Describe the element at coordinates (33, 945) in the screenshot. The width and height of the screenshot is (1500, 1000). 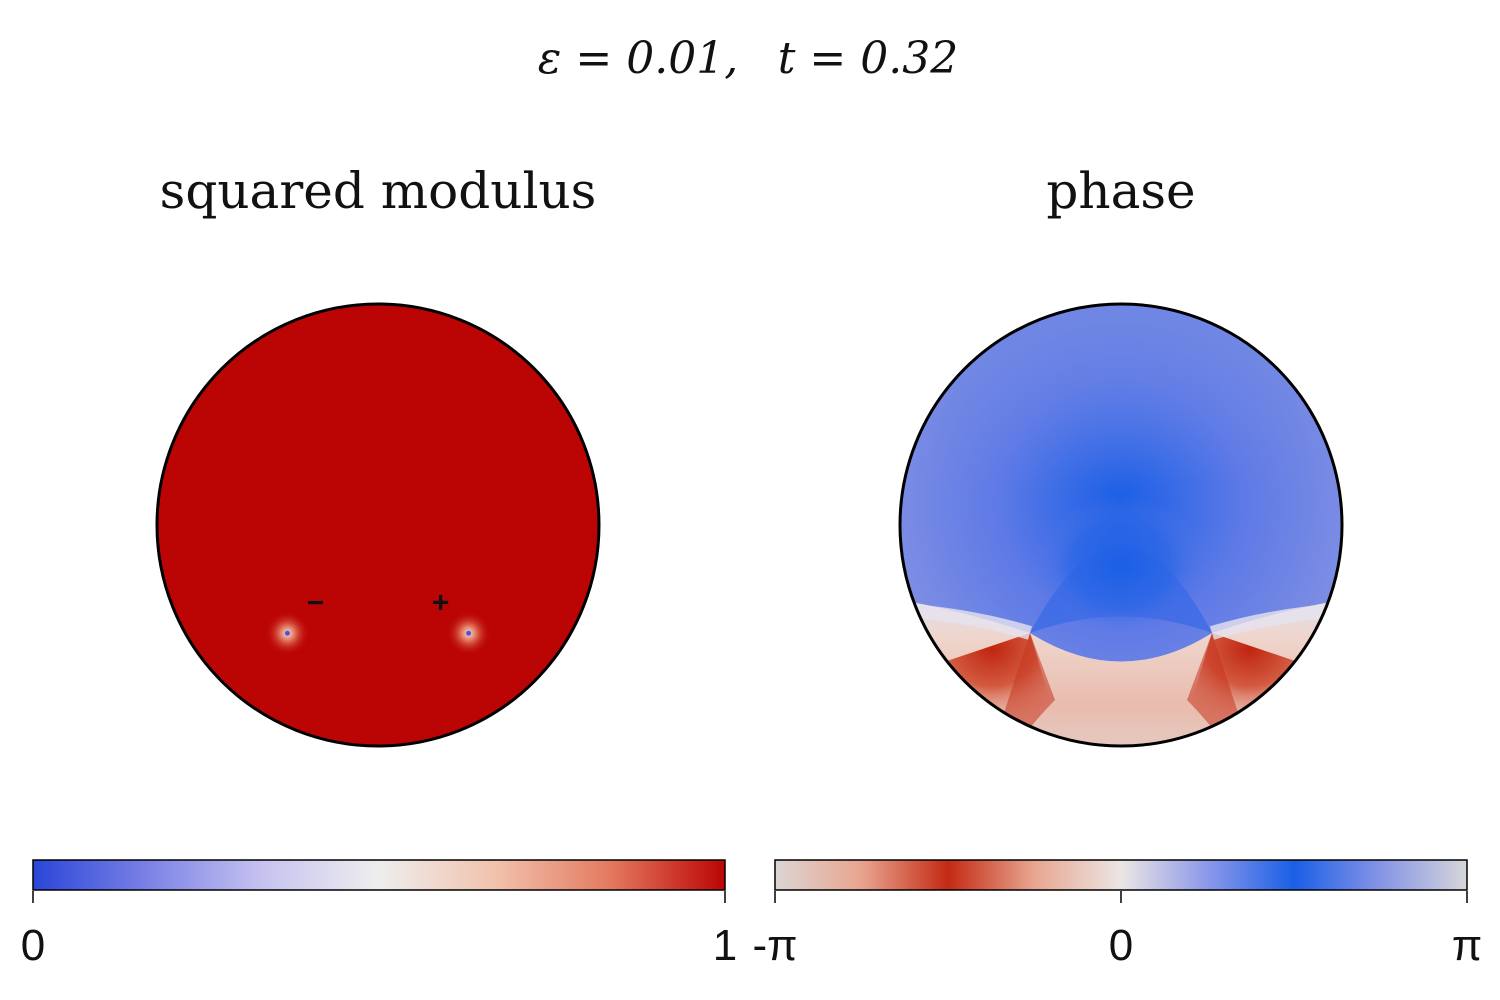
I see `colorbar-modulus-tick-label: 0` at that location.